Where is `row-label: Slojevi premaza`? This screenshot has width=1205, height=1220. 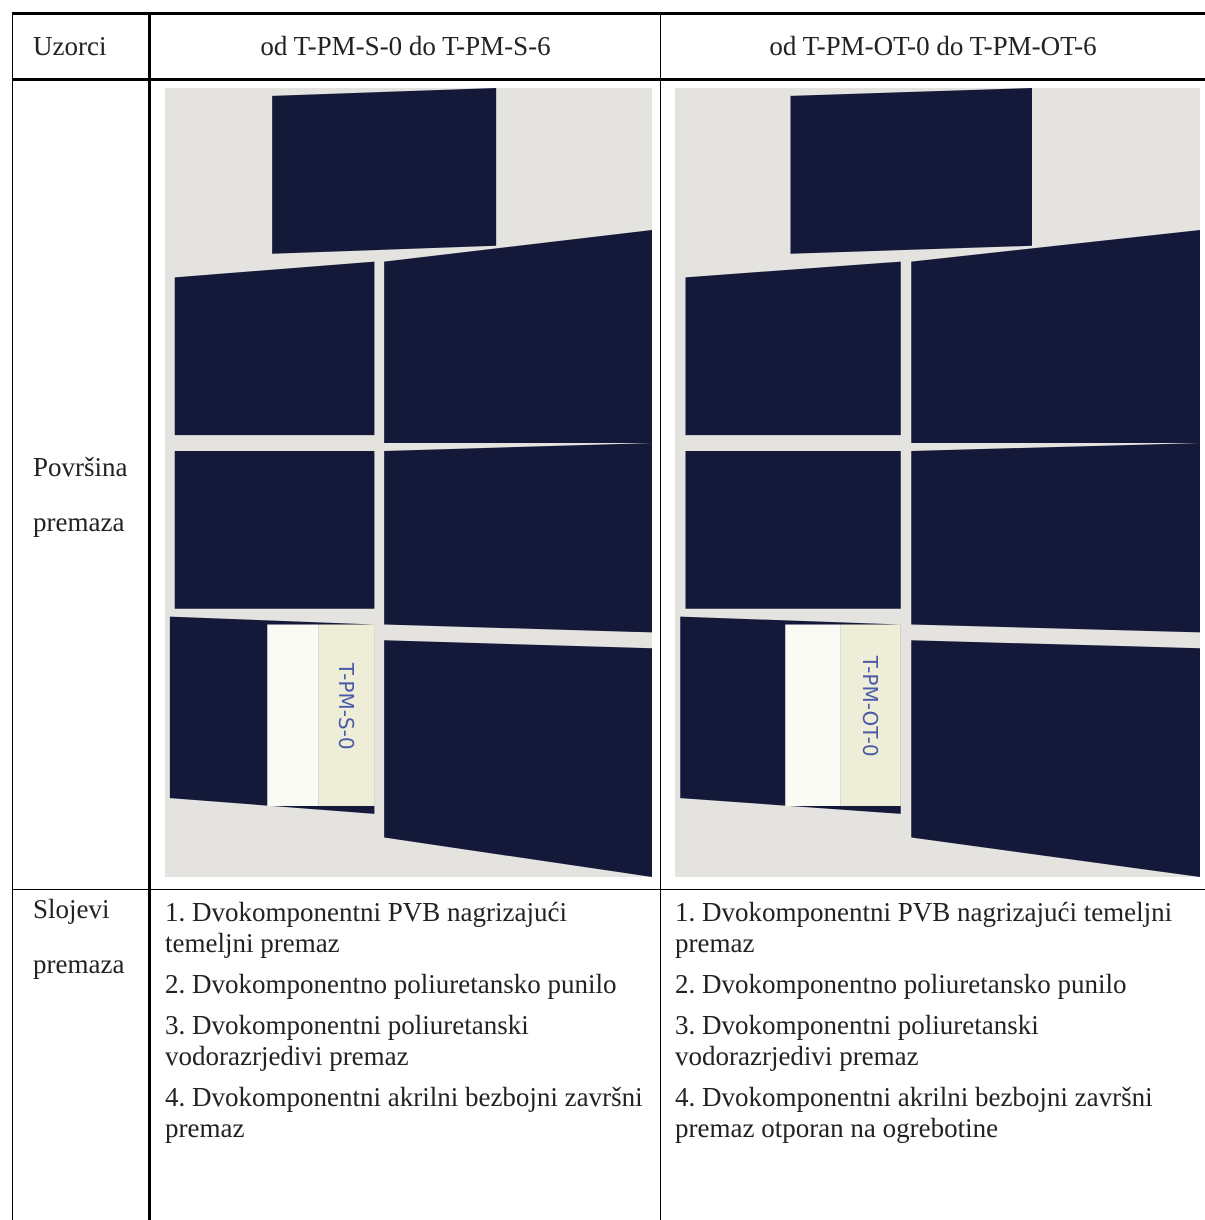
row-label: Slojevi premaza is located at coordinates (79, 936).